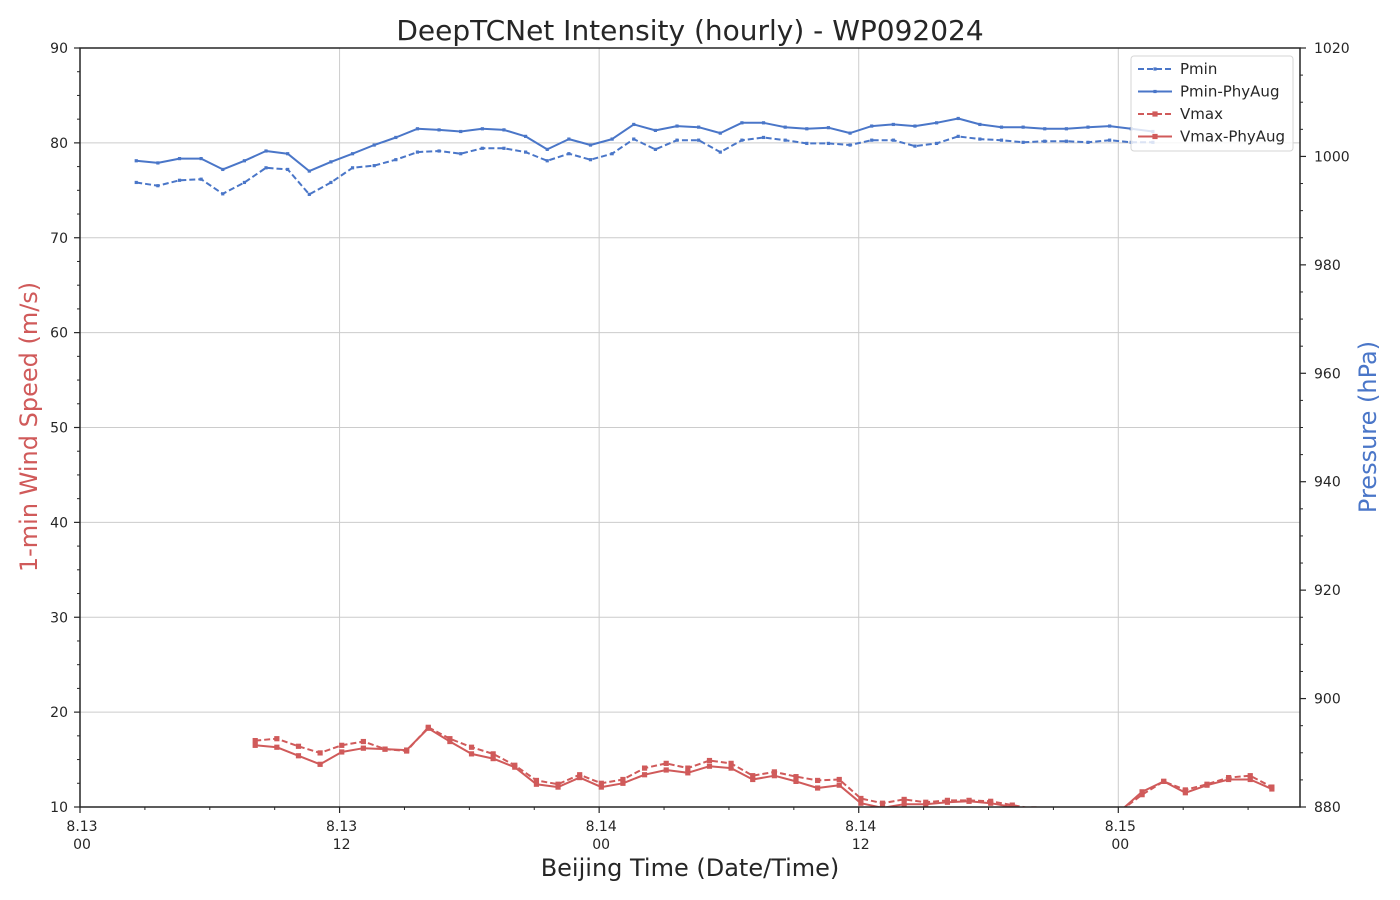 The height and width of the screenshot is (900, 1400). I want to click on y-left-tick-label: 20, so click(59, 713).